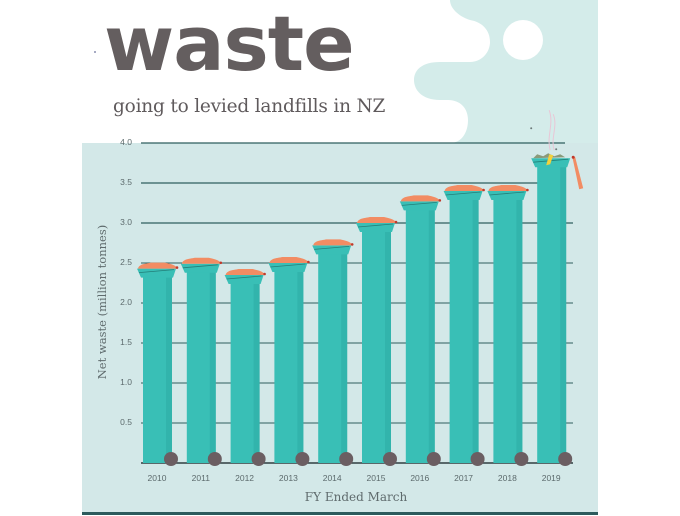 This screenshot has height=516, width=680. Describe the element at coordinates (340, 513) in the screenshot. I see `panel-bottom-border` at that location.